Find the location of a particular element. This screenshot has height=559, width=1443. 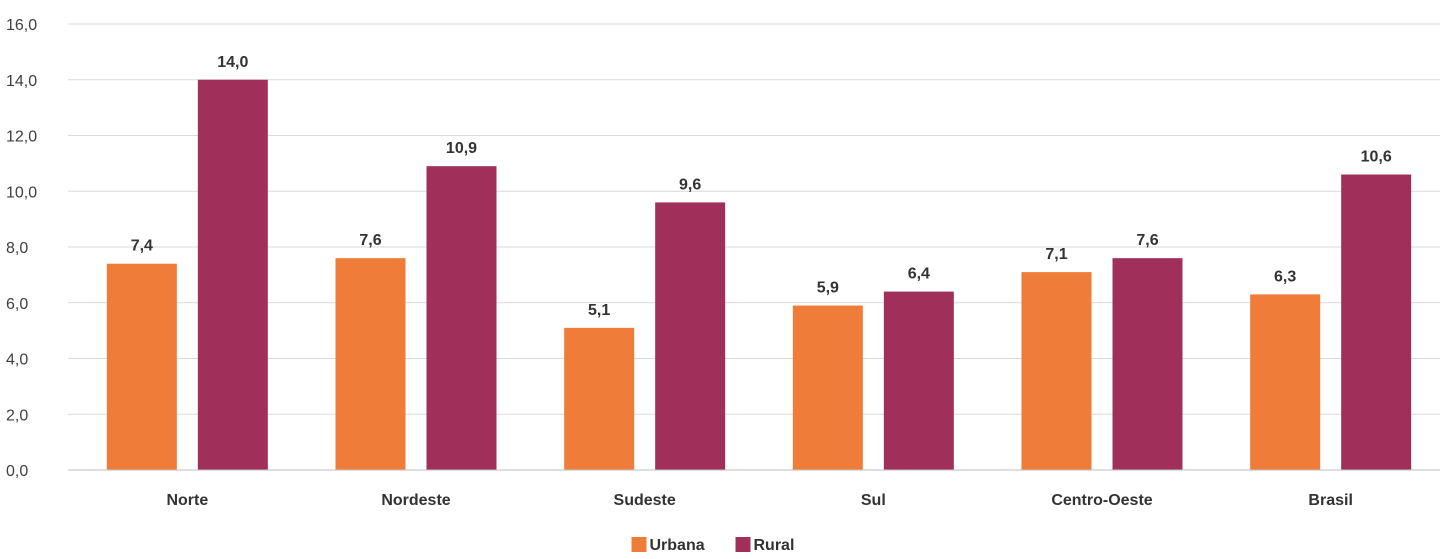

bar-urbana-sudeste is located at coordinates (599, 398).